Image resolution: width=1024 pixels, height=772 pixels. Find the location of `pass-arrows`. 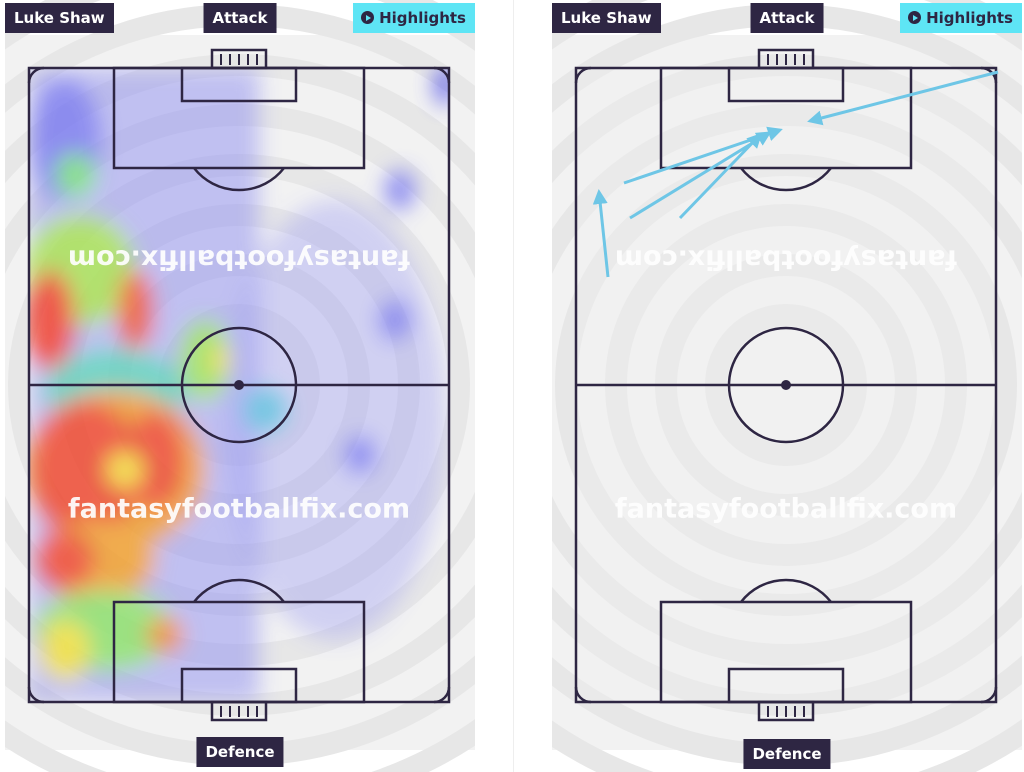

pass-arrows is located at coordinates (795, 174).